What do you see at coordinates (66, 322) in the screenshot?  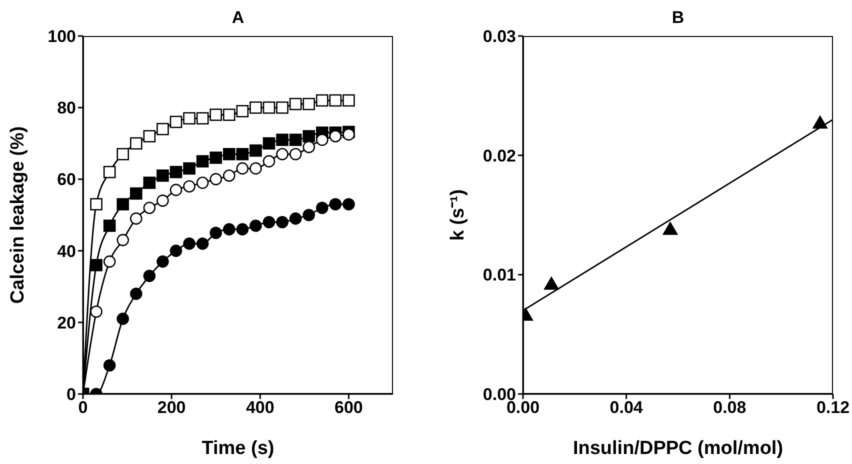 I see `y-tick-label: 20` at bounding box center [66, 322].